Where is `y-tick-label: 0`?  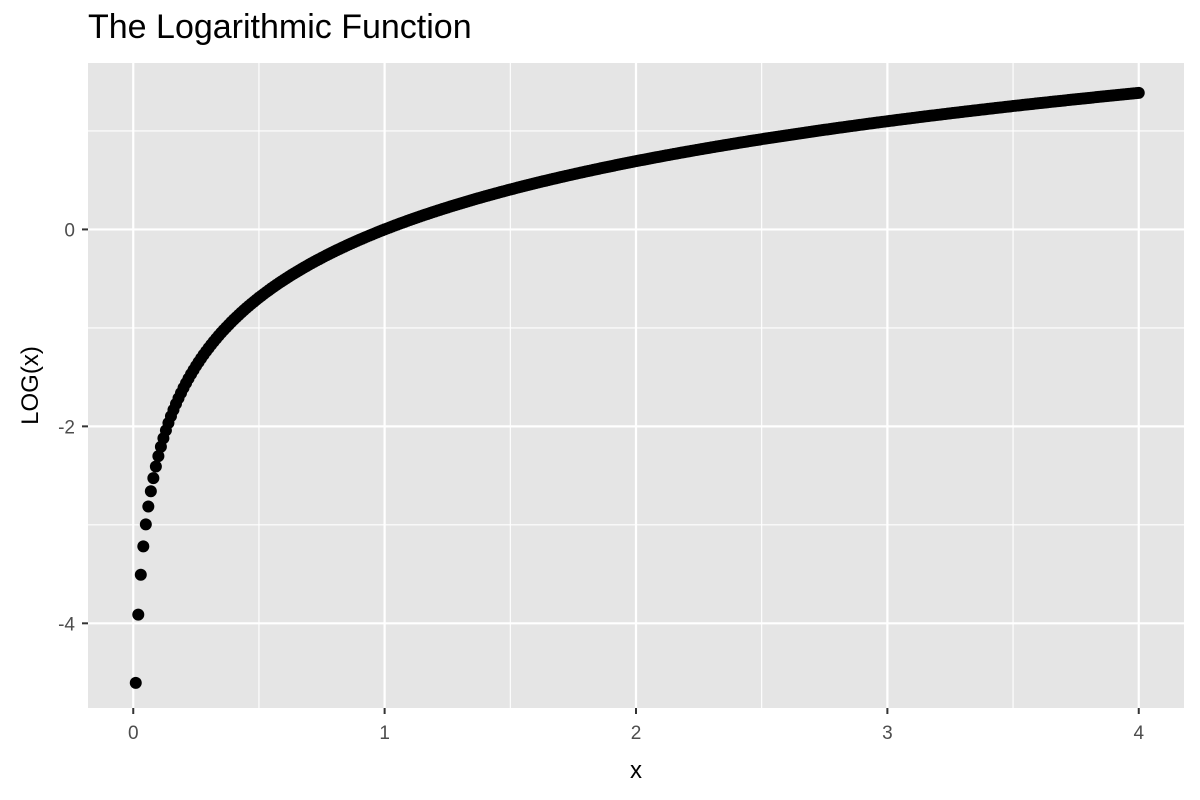
y-tick-label: 0 is located at coordinates (69, 230).